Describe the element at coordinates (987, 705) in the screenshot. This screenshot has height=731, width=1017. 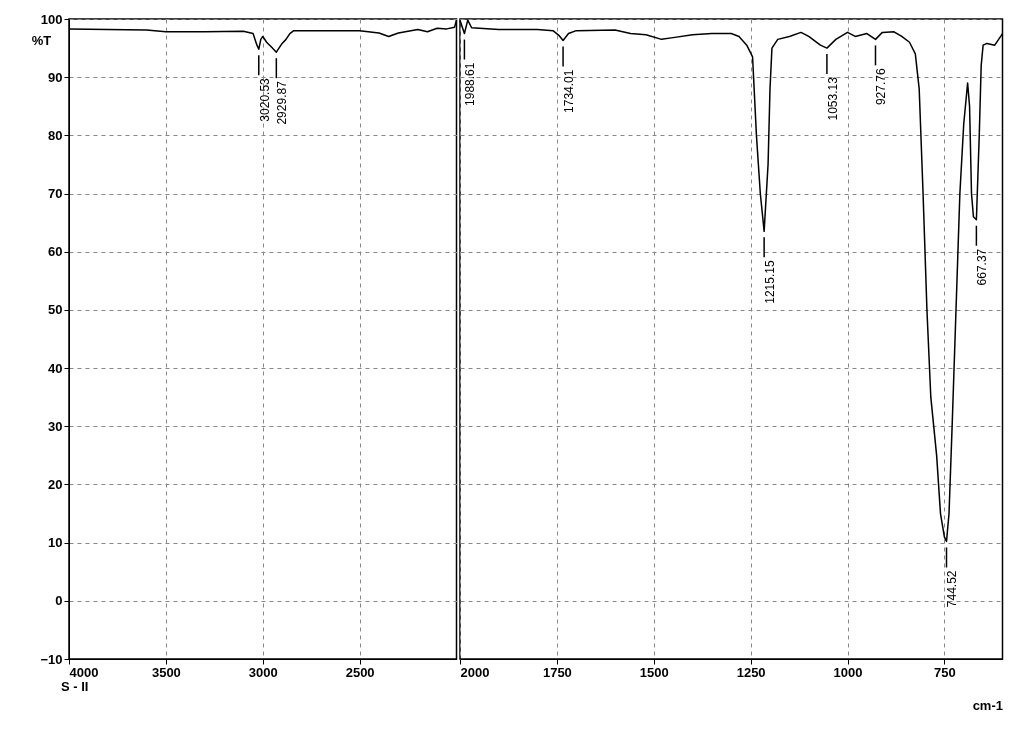
I see `x-axis-title: cm-1` at that location.